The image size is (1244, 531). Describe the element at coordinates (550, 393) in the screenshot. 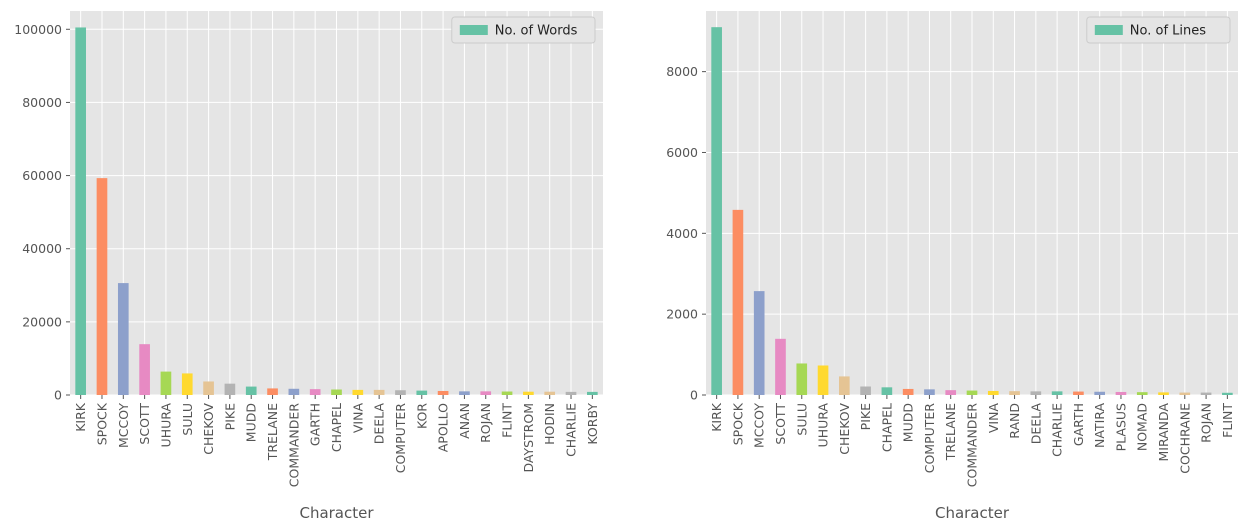

I see `bar-hodin` at that location.